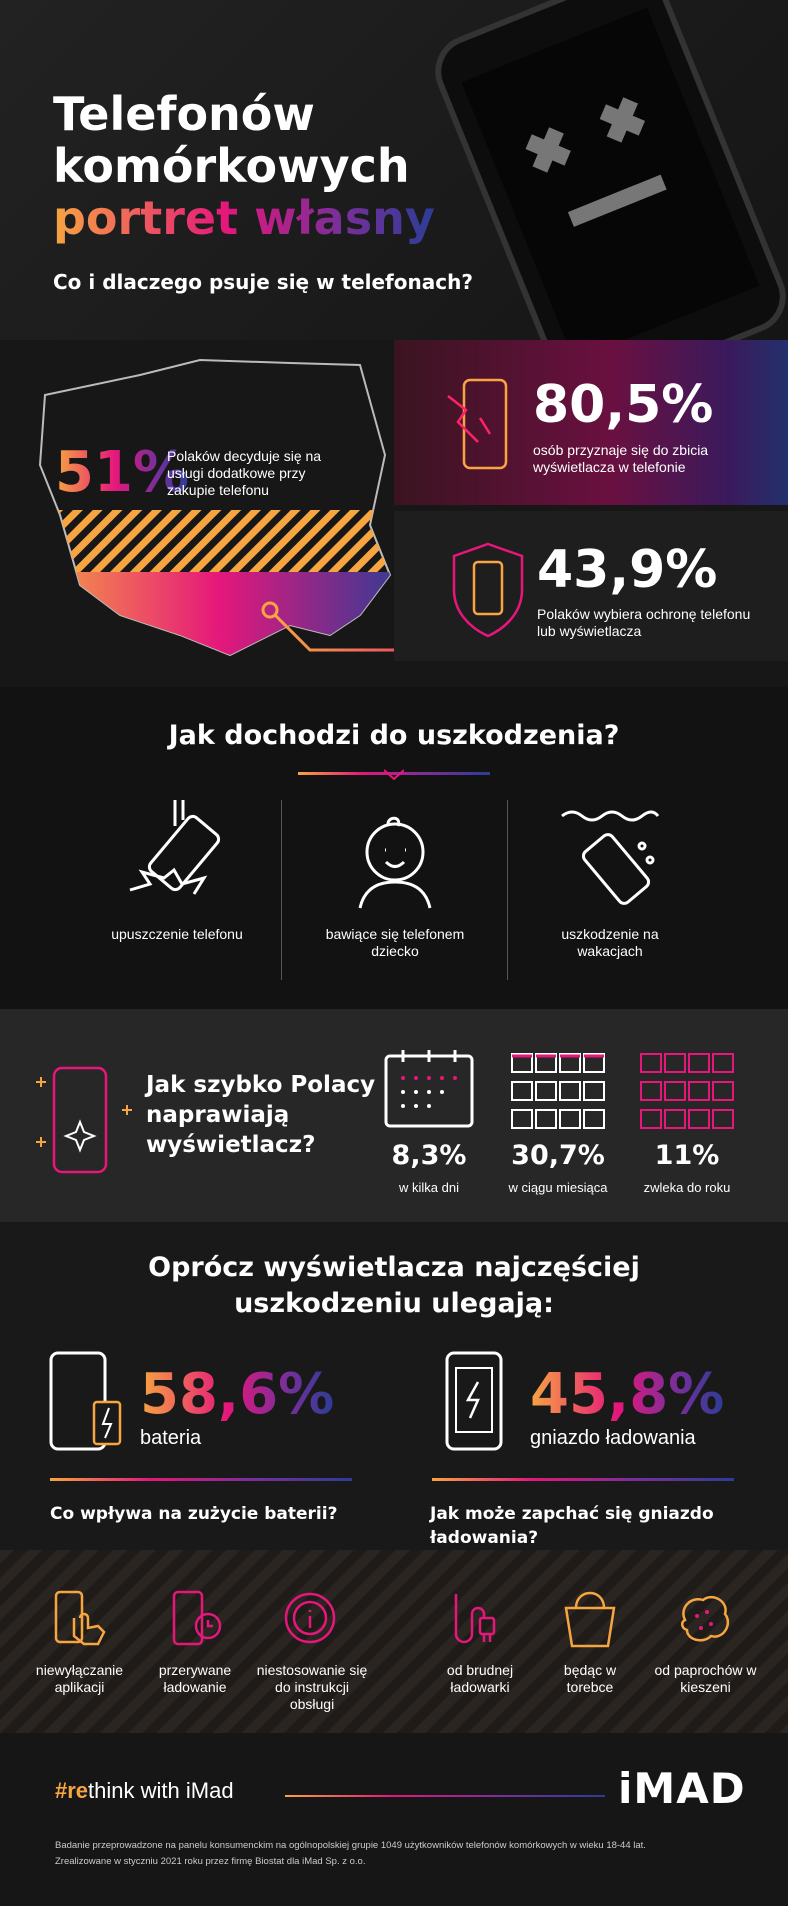 This screenshot has height=1906, width=788. Describe the element at coordinates (394, 1641) in the screenshot. I see `causes-bg` at that location.